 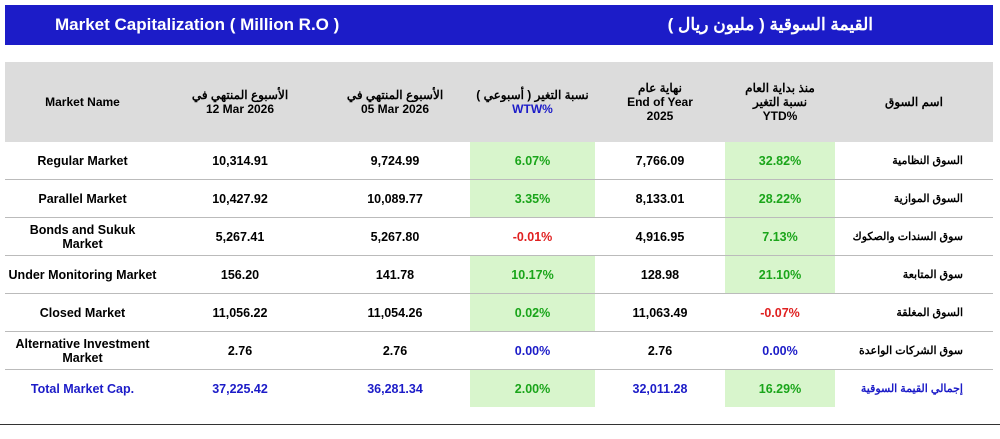 I want to click on column-header: الأسبوع المنتهي في 12 Mar 2026, so click(x=240, y=102).